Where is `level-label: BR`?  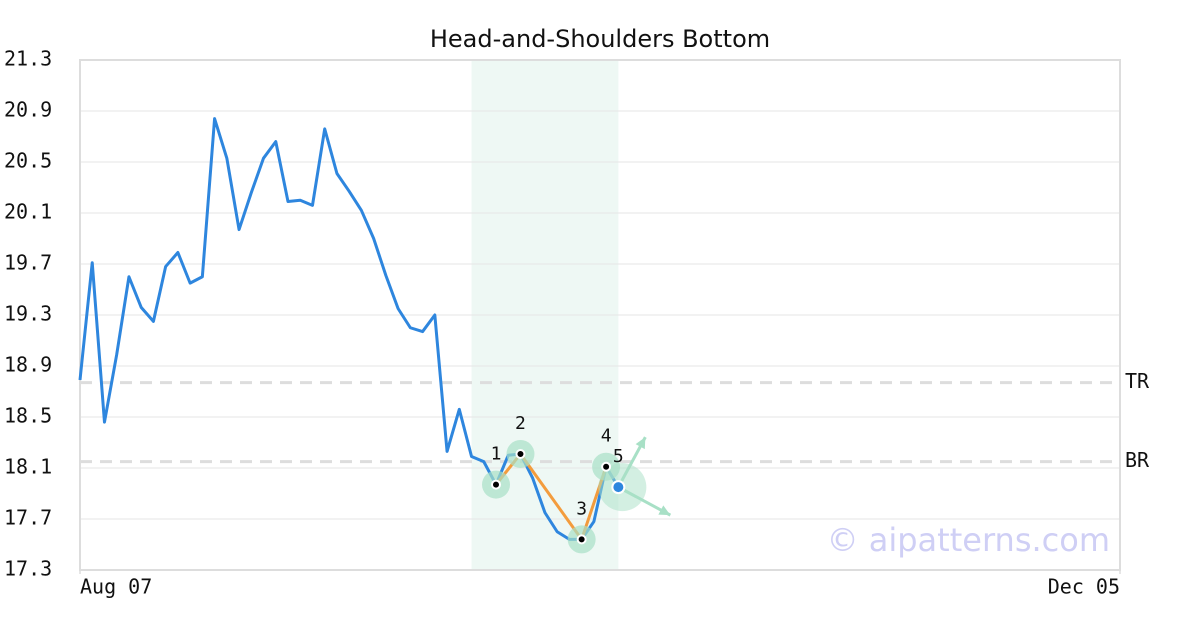 level-label: BR is located at coordinates (1137, 460).